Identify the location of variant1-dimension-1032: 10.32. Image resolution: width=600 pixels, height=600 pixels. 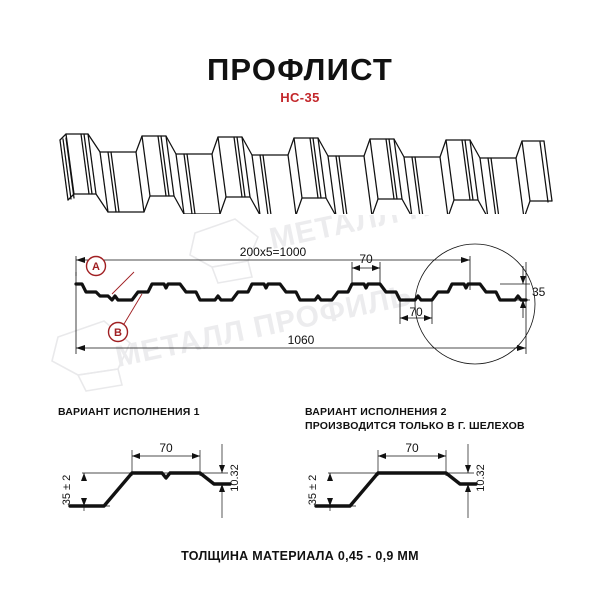
(235, 478).